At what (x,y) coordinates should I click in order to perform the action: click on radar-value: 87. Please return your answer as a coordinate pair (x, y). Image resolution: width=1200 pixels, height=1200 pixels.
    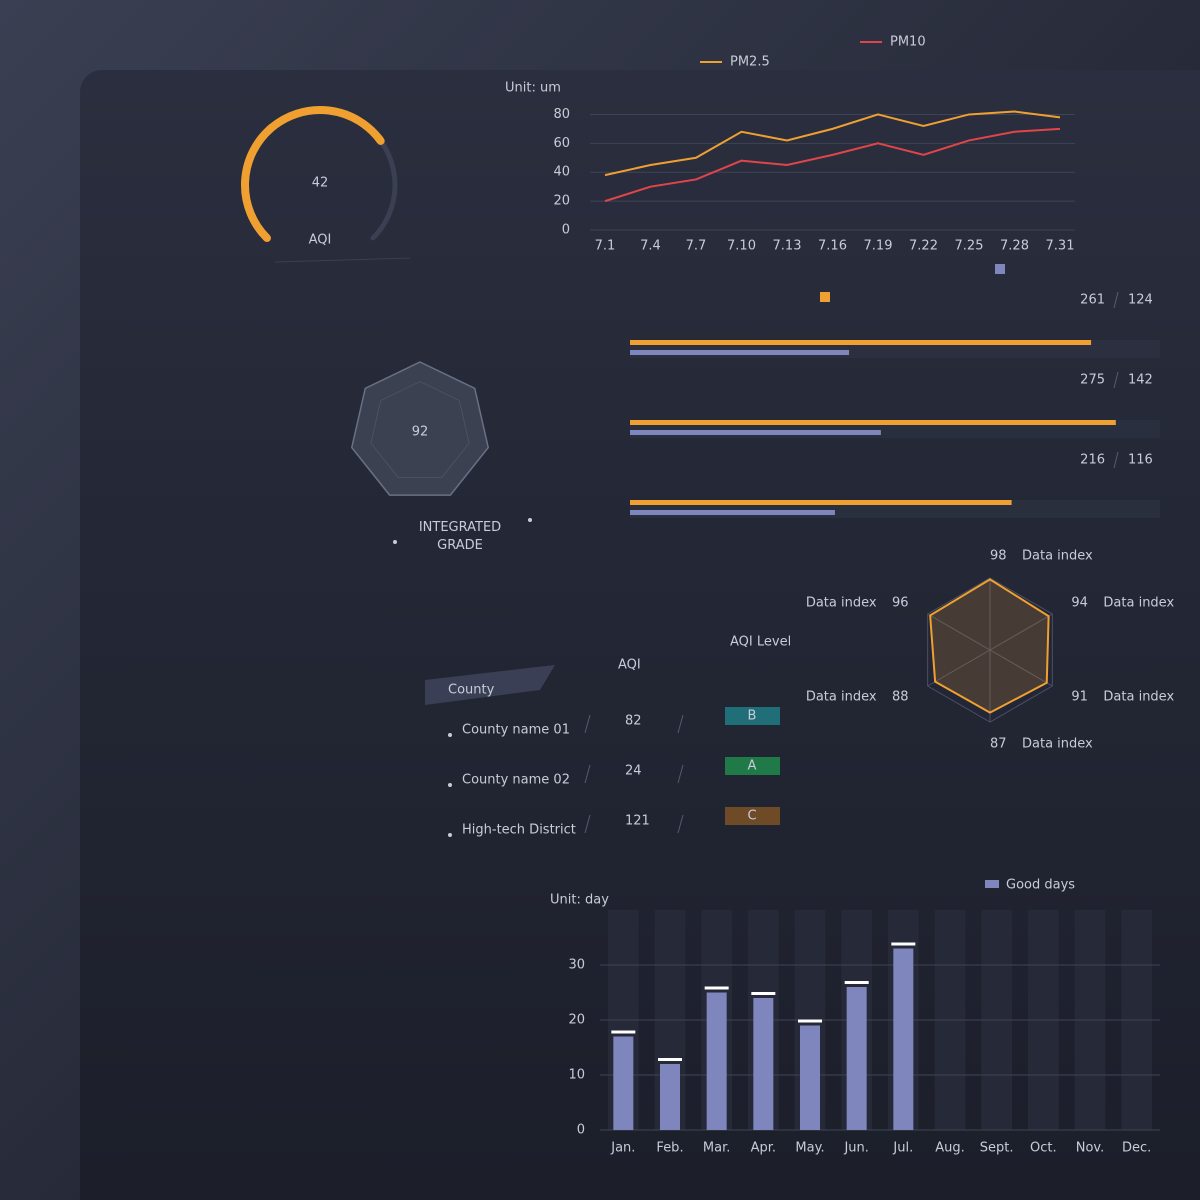
    Looking at the image, I should click on (998, 744).